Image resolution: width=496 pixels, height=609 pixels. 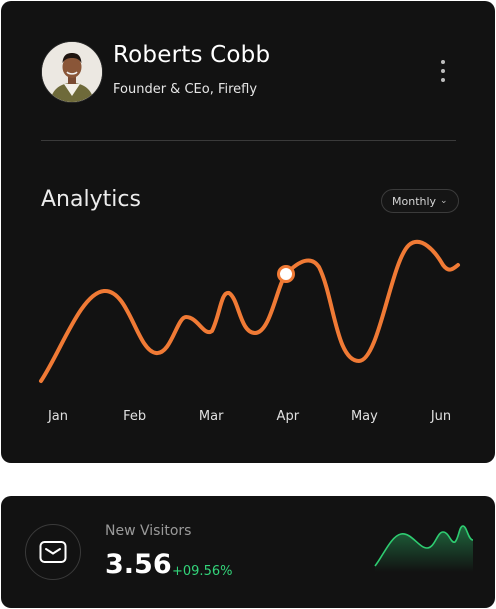 I want to click on wallet-icon, so click(x=53, y=552).